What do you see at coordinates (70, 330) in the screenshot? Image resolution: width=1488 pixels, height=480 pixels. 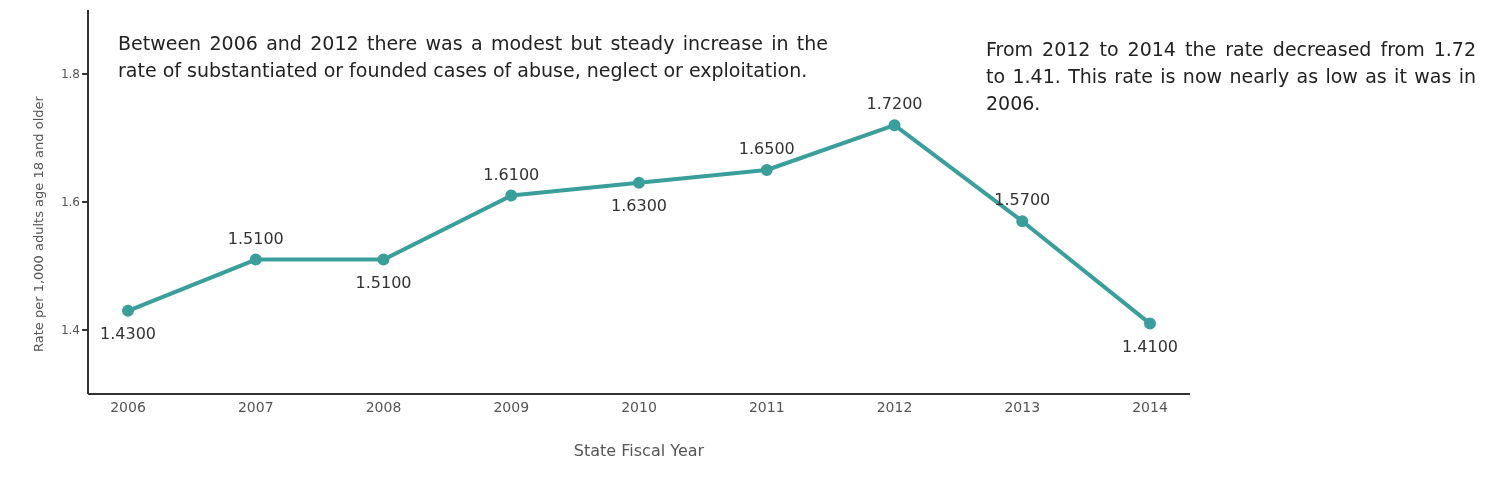 I see `y-tick-label: 1.4` at bounding box center [70, 330].